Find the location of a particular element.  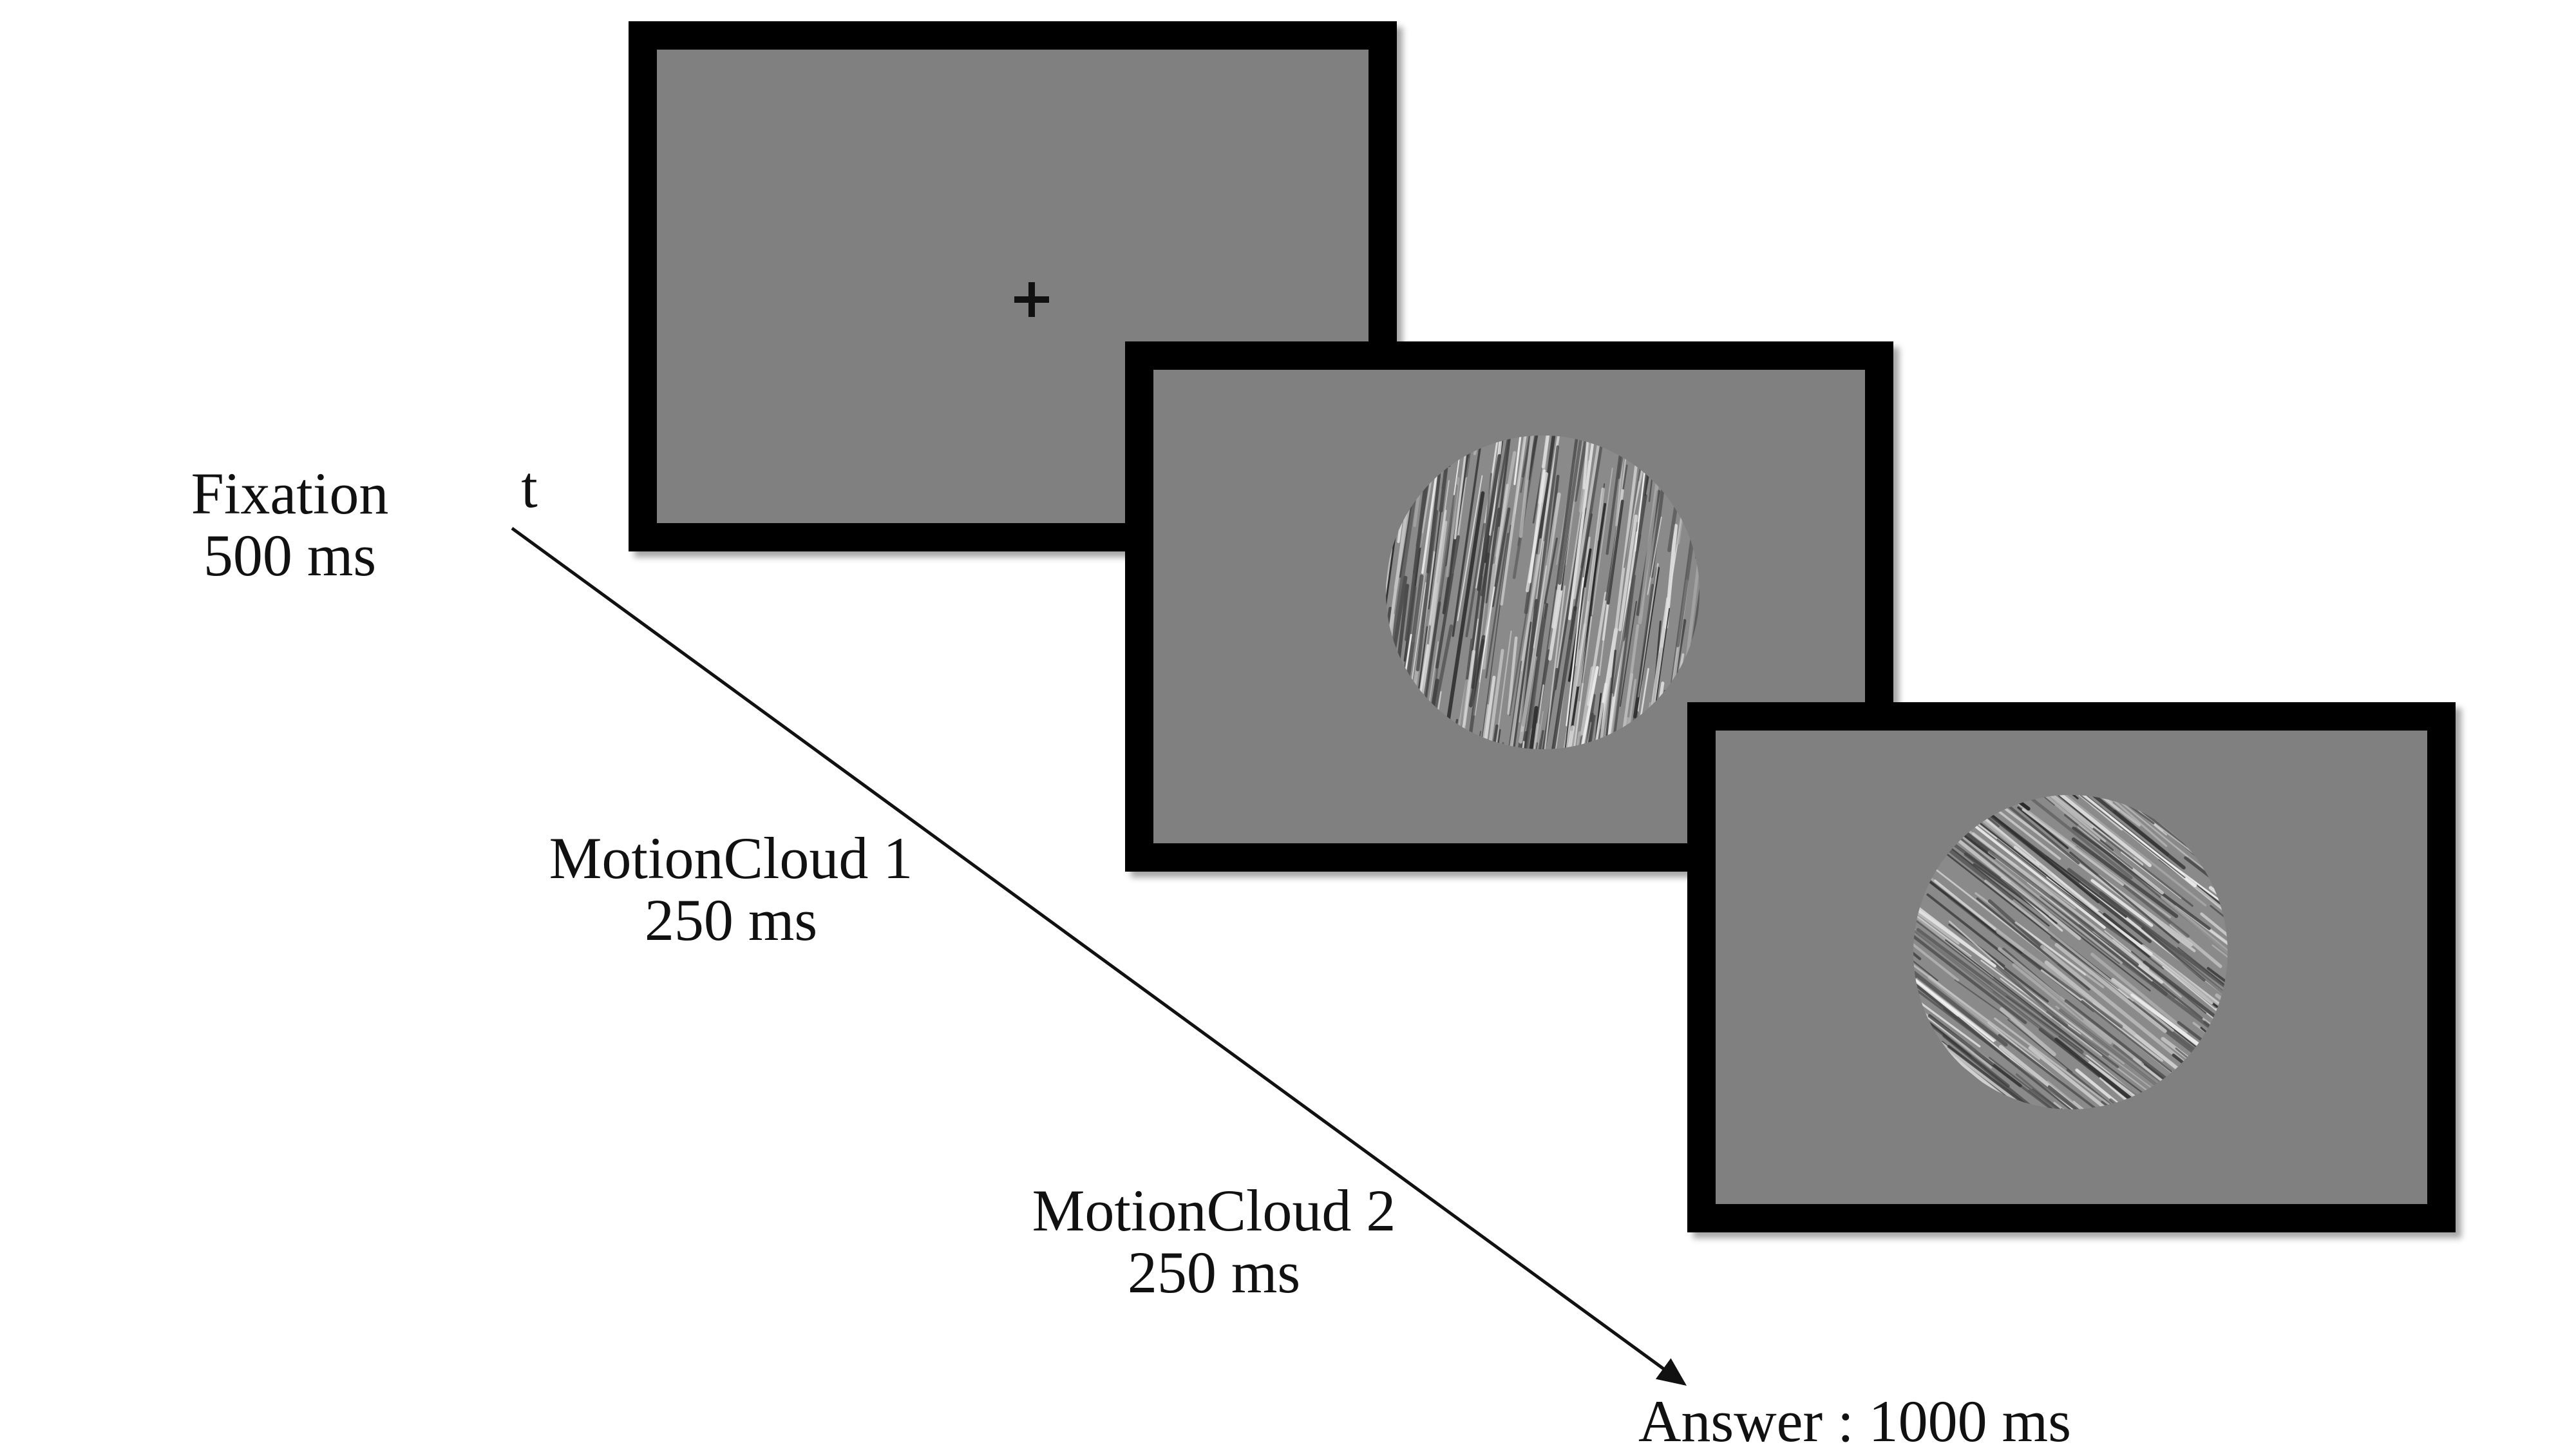

time-axis-label: t is located at coordinates (529, 487).